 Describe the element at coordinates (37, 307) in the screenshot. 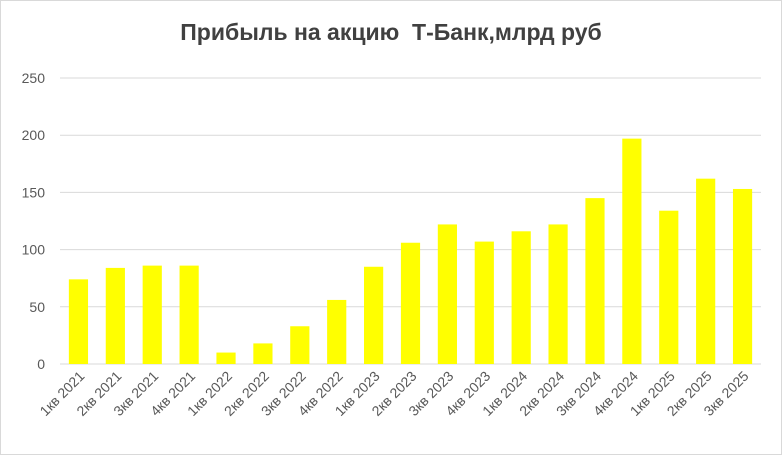

I see `y-tick-label: 50` at that location.